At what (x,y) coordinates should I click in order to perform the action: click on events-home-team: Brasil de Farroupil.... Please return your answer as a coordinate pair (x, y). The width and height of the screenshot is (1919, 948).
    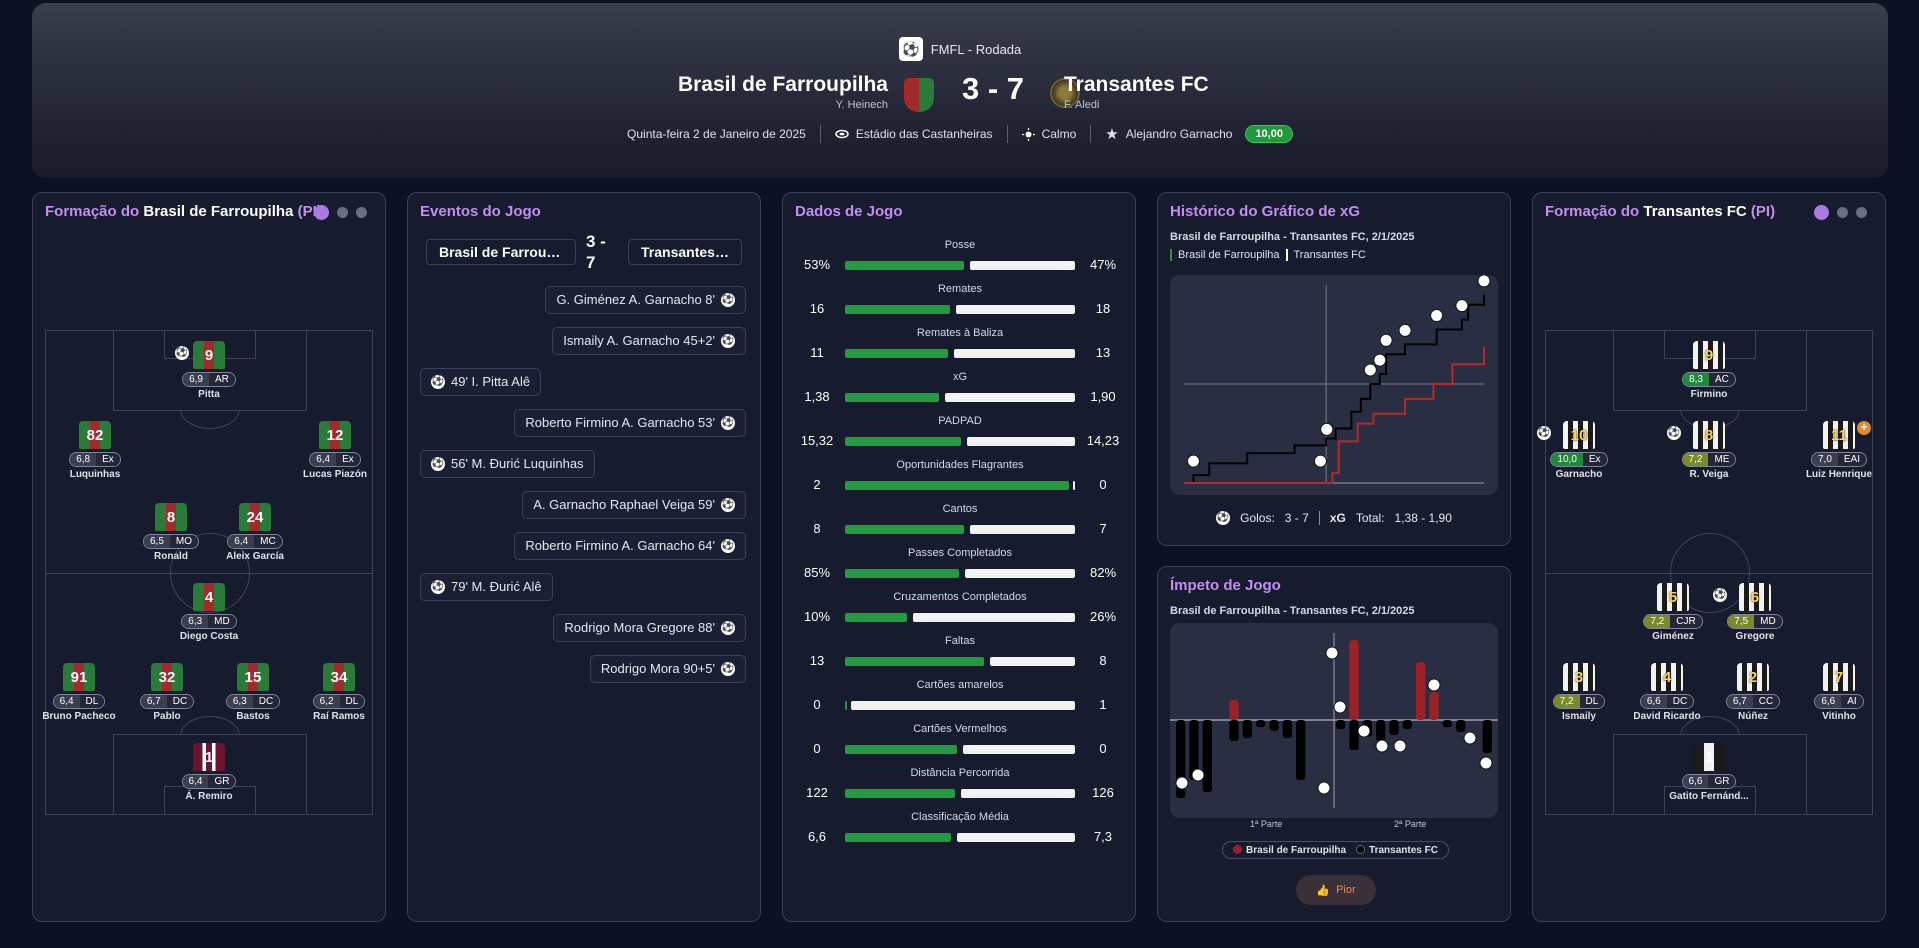
    Looking at the image, I should click on (501, 252).